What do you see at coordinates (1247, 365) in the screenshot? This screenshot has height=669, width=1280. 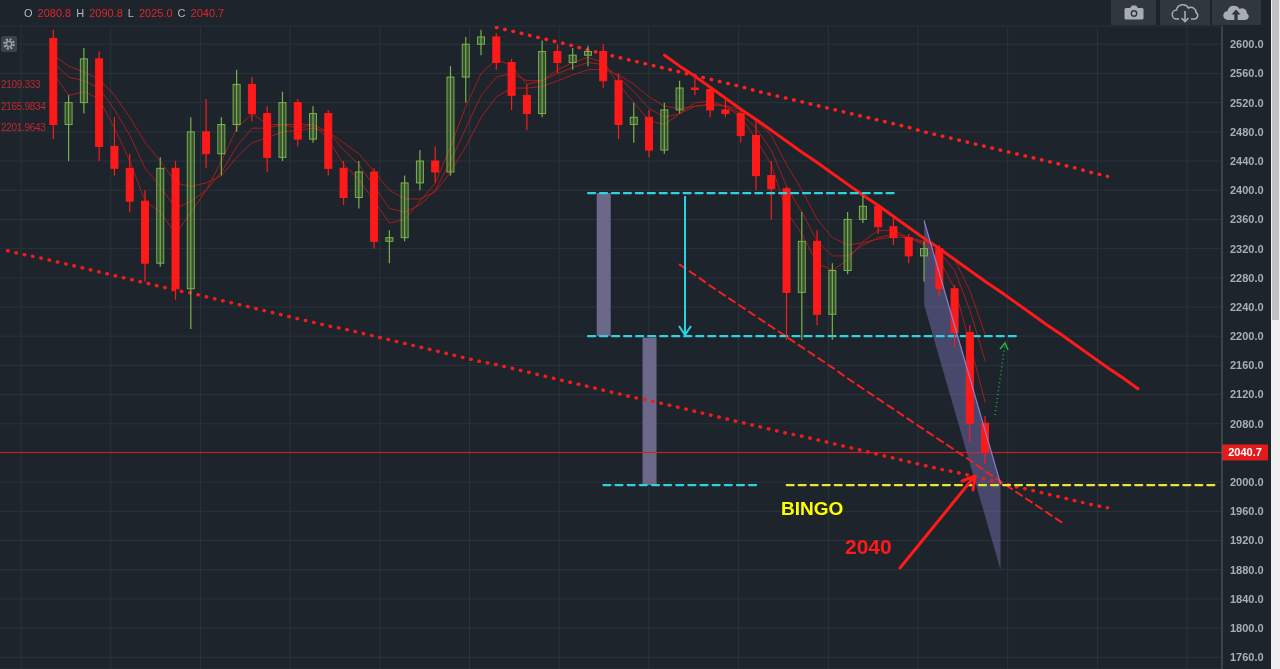 I see `y-tick-label: 2160.0` at bounding box center [1247, 365].